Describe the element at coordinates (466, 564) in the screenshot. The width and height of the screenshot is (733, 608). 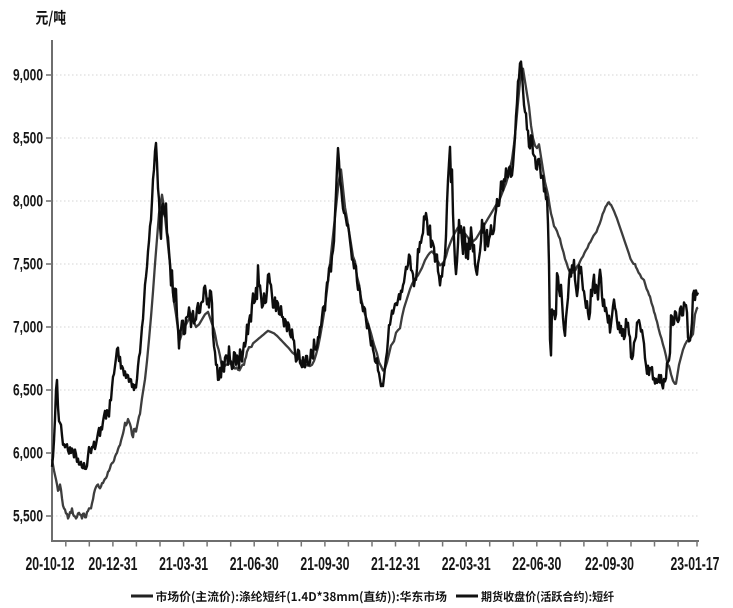
I see `svg-text: 22-03-31` at that location.